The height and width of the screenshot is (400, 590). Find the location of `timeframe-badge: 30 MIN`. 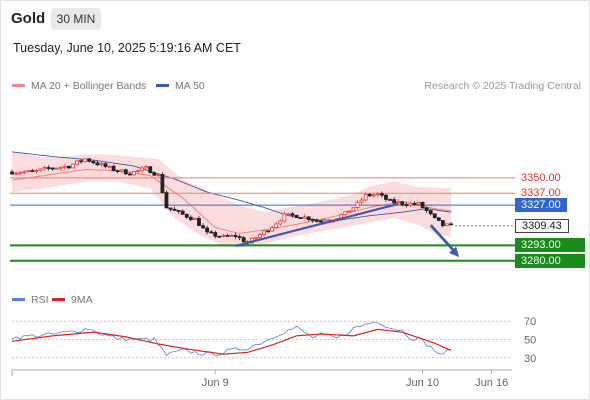

timeframe-badge: 30 MIN is located at coordinates (76, 19).